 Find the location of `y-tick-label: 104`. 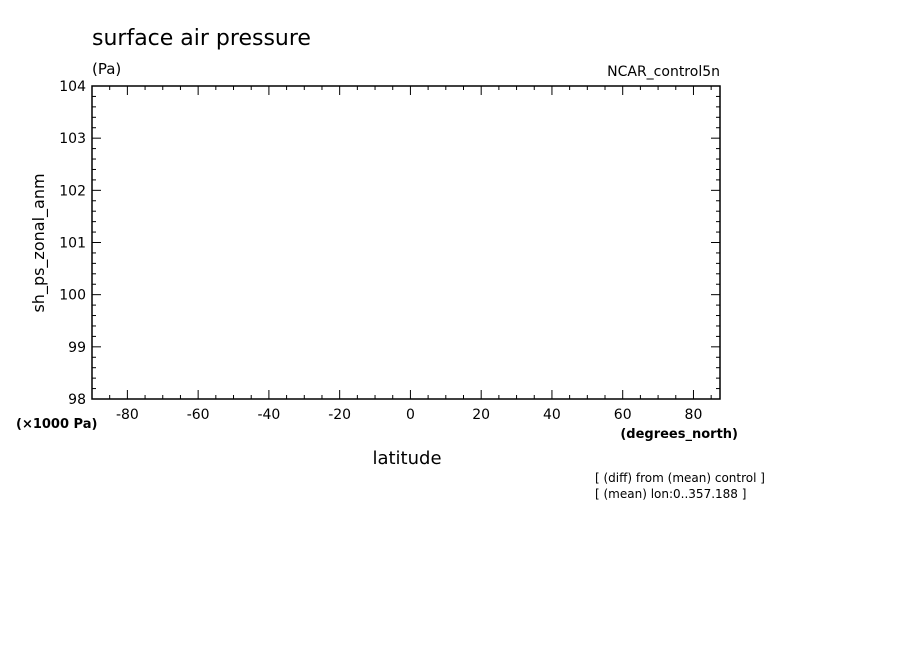

y-tick-label: 104 is located at coordinates (72, 87).